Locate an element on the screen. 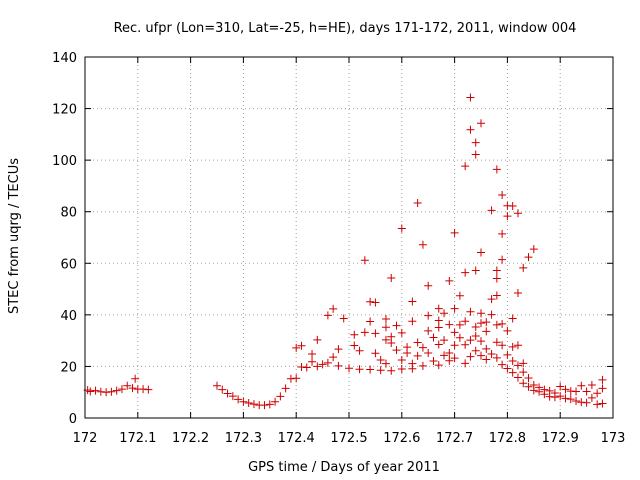 The height and width of the screenshot is (480, 640). x-tick-label: 172.5 is located at coordinates (348, 438).